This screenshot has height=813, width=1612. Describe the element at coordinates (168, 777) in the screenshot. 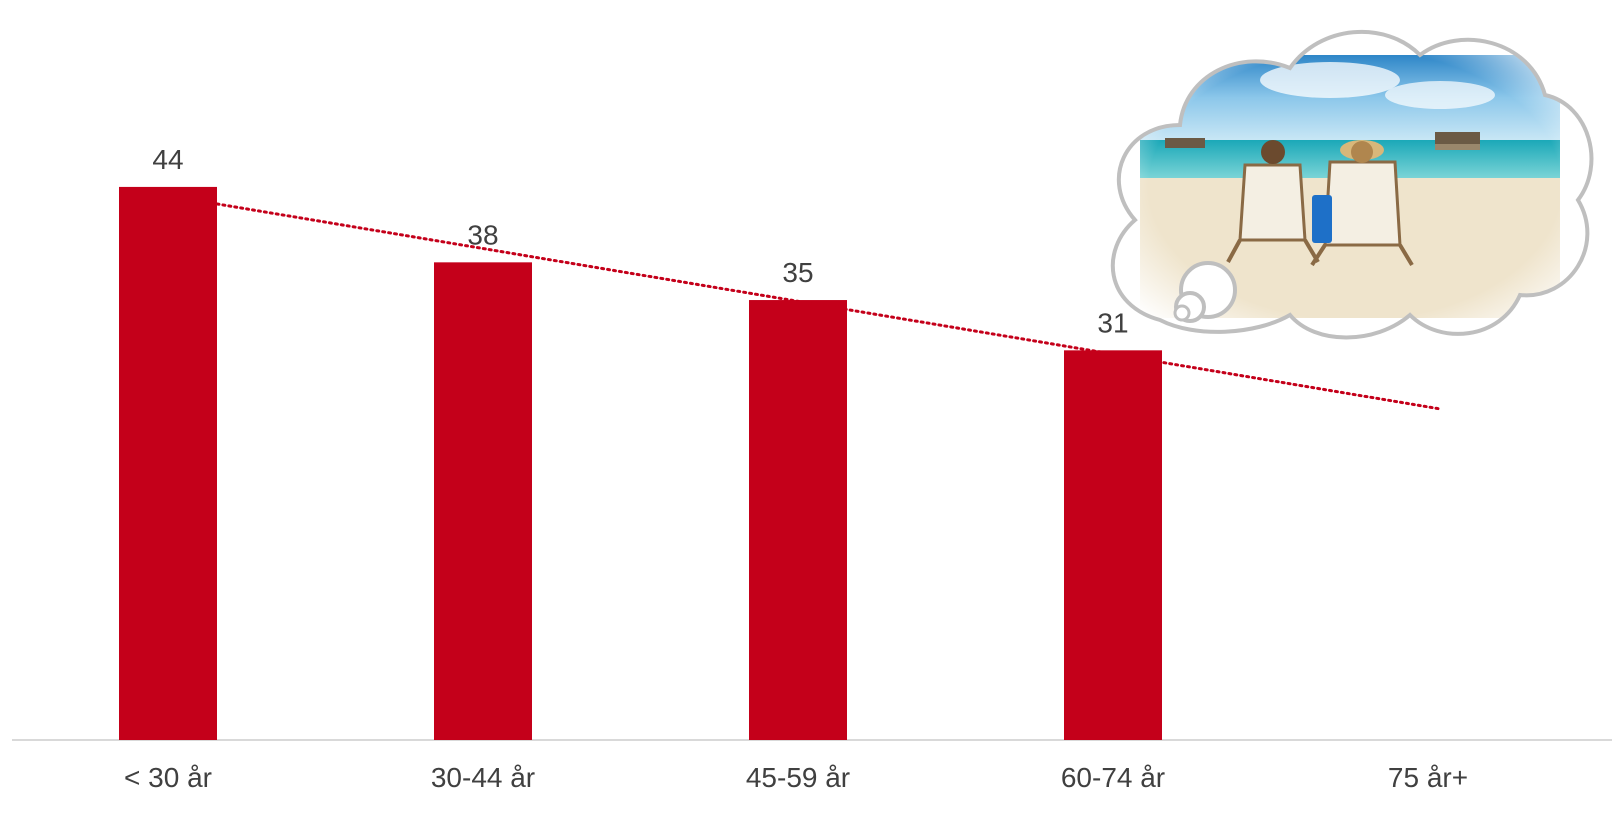

I see `tick-label: < 30 år` at that location.